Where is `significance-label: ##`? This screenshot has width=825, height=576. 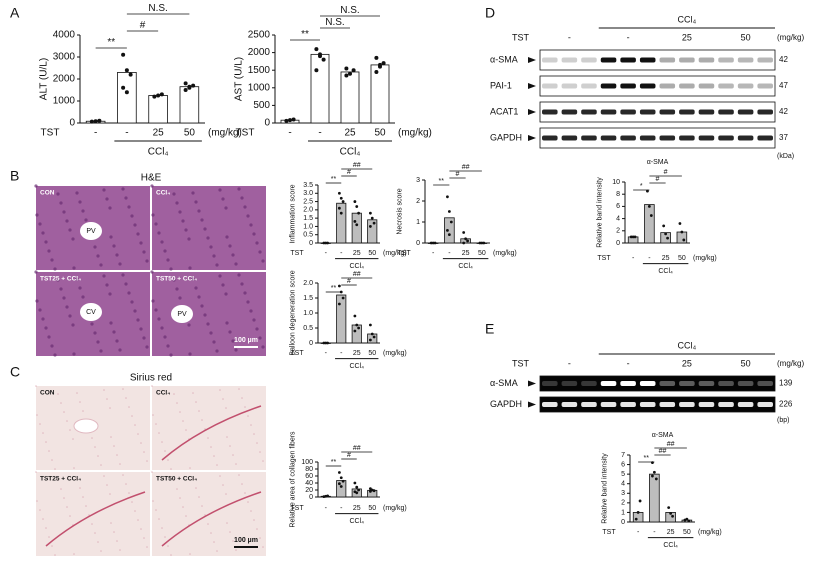 significance-label: ## is located at coordinates (663, 451).